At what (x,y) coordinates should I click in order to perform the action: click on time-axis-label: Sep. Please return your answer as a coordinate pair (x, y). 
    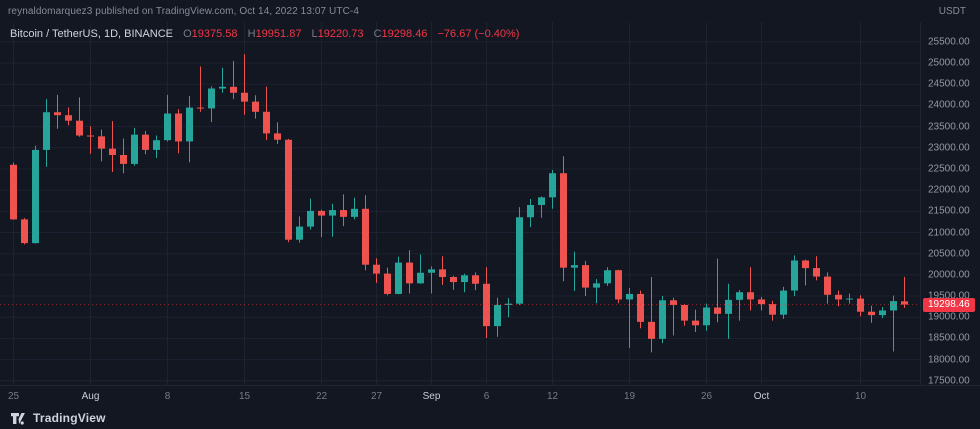
    Looking at the image, I should click on (431, 396).